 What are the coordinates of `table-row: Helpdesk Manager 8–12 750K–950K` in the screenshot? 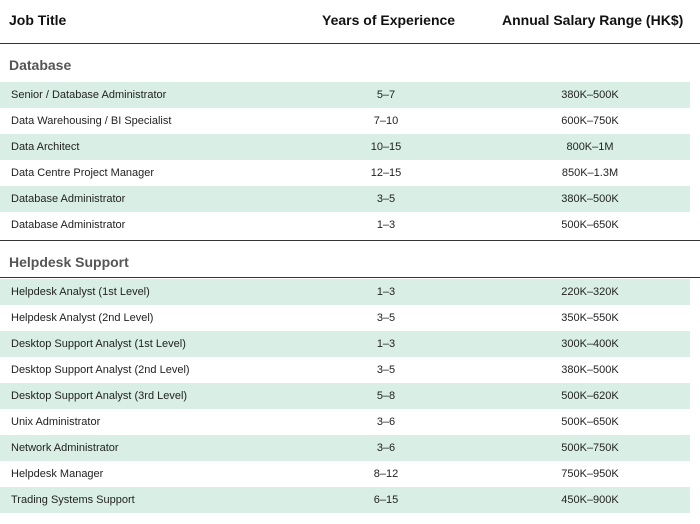 It's located at (345, 474).